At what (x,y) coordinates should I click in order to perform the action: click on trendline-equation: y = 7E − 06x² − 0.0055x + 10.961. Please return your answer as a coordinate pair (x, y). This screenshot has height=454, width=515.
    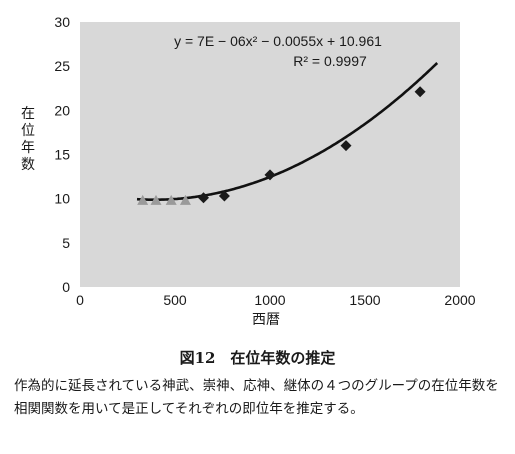
    Looking at the image, I should click on (278, 41).